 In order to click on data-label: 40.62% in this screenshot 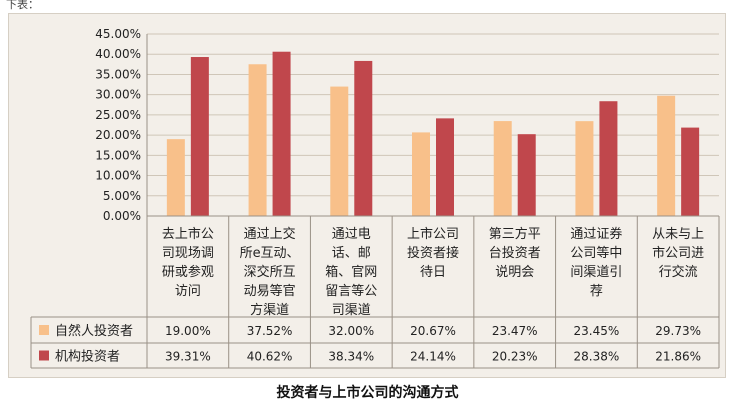, I will do `click(270, 357)`.